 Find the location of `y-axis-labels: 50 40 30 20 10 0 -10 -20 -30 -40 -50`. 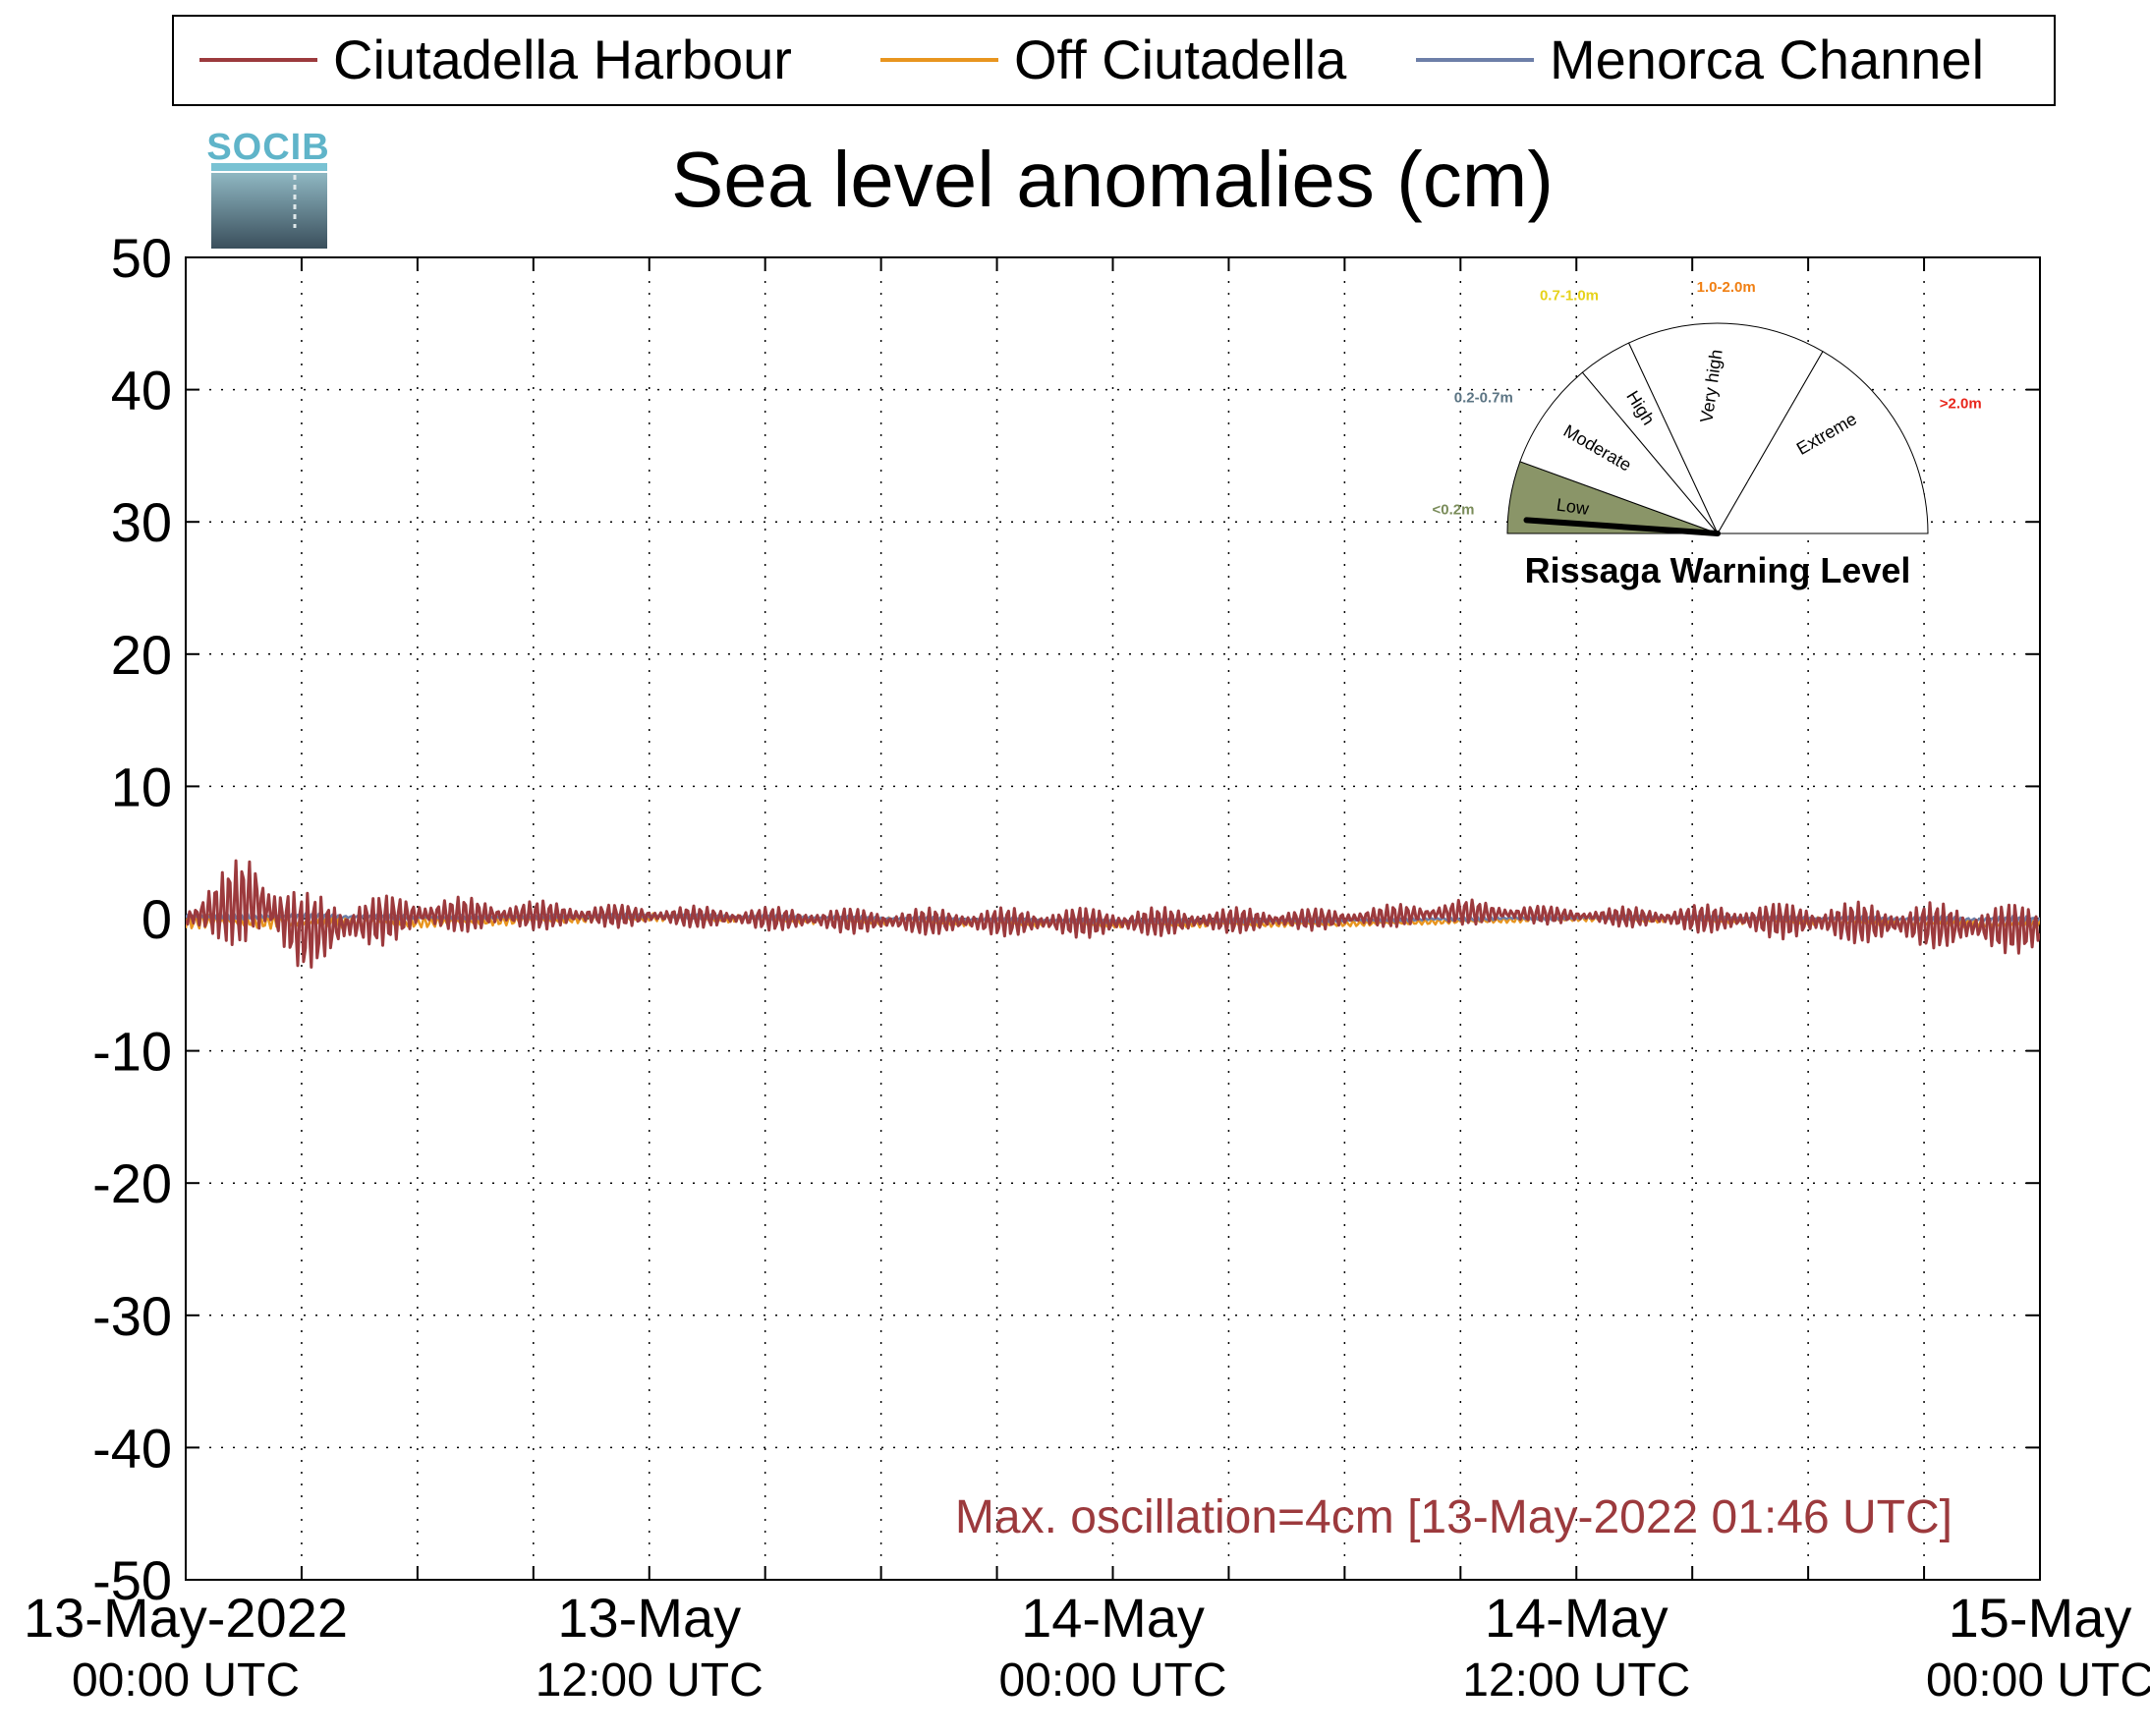

y-axis-labels: 50 40 30 20 10 0 -10 -20 -30 -40 -50 is located at coordinates (132, 919).